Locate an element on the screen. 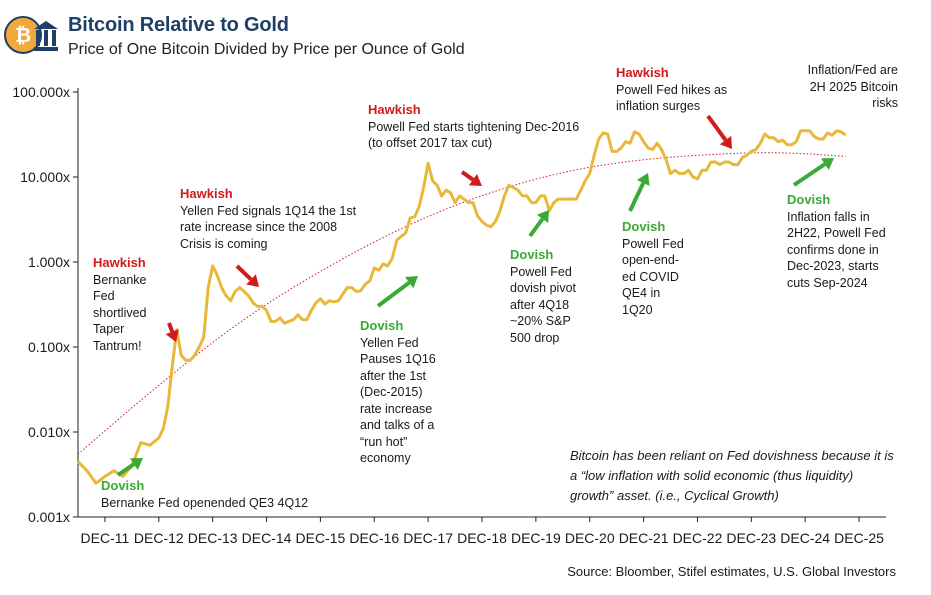 The image size is (931, 595). arrow-hawkish-hikes-shaft is located at coordinates (717, 128).